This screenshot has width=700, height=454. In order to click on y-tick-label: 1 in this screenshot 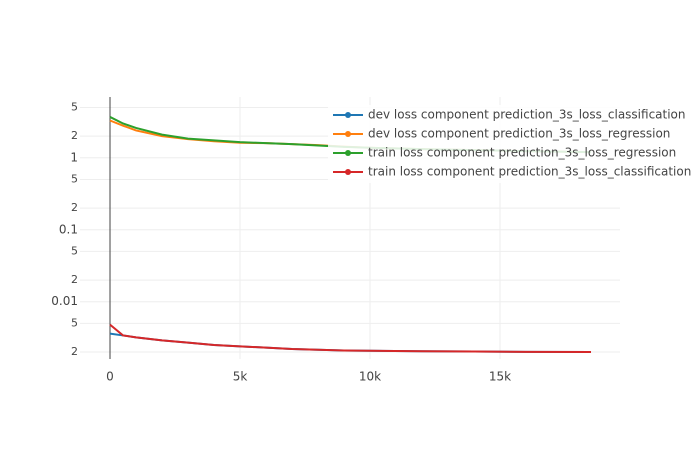, I will do `click(74, 157)`.